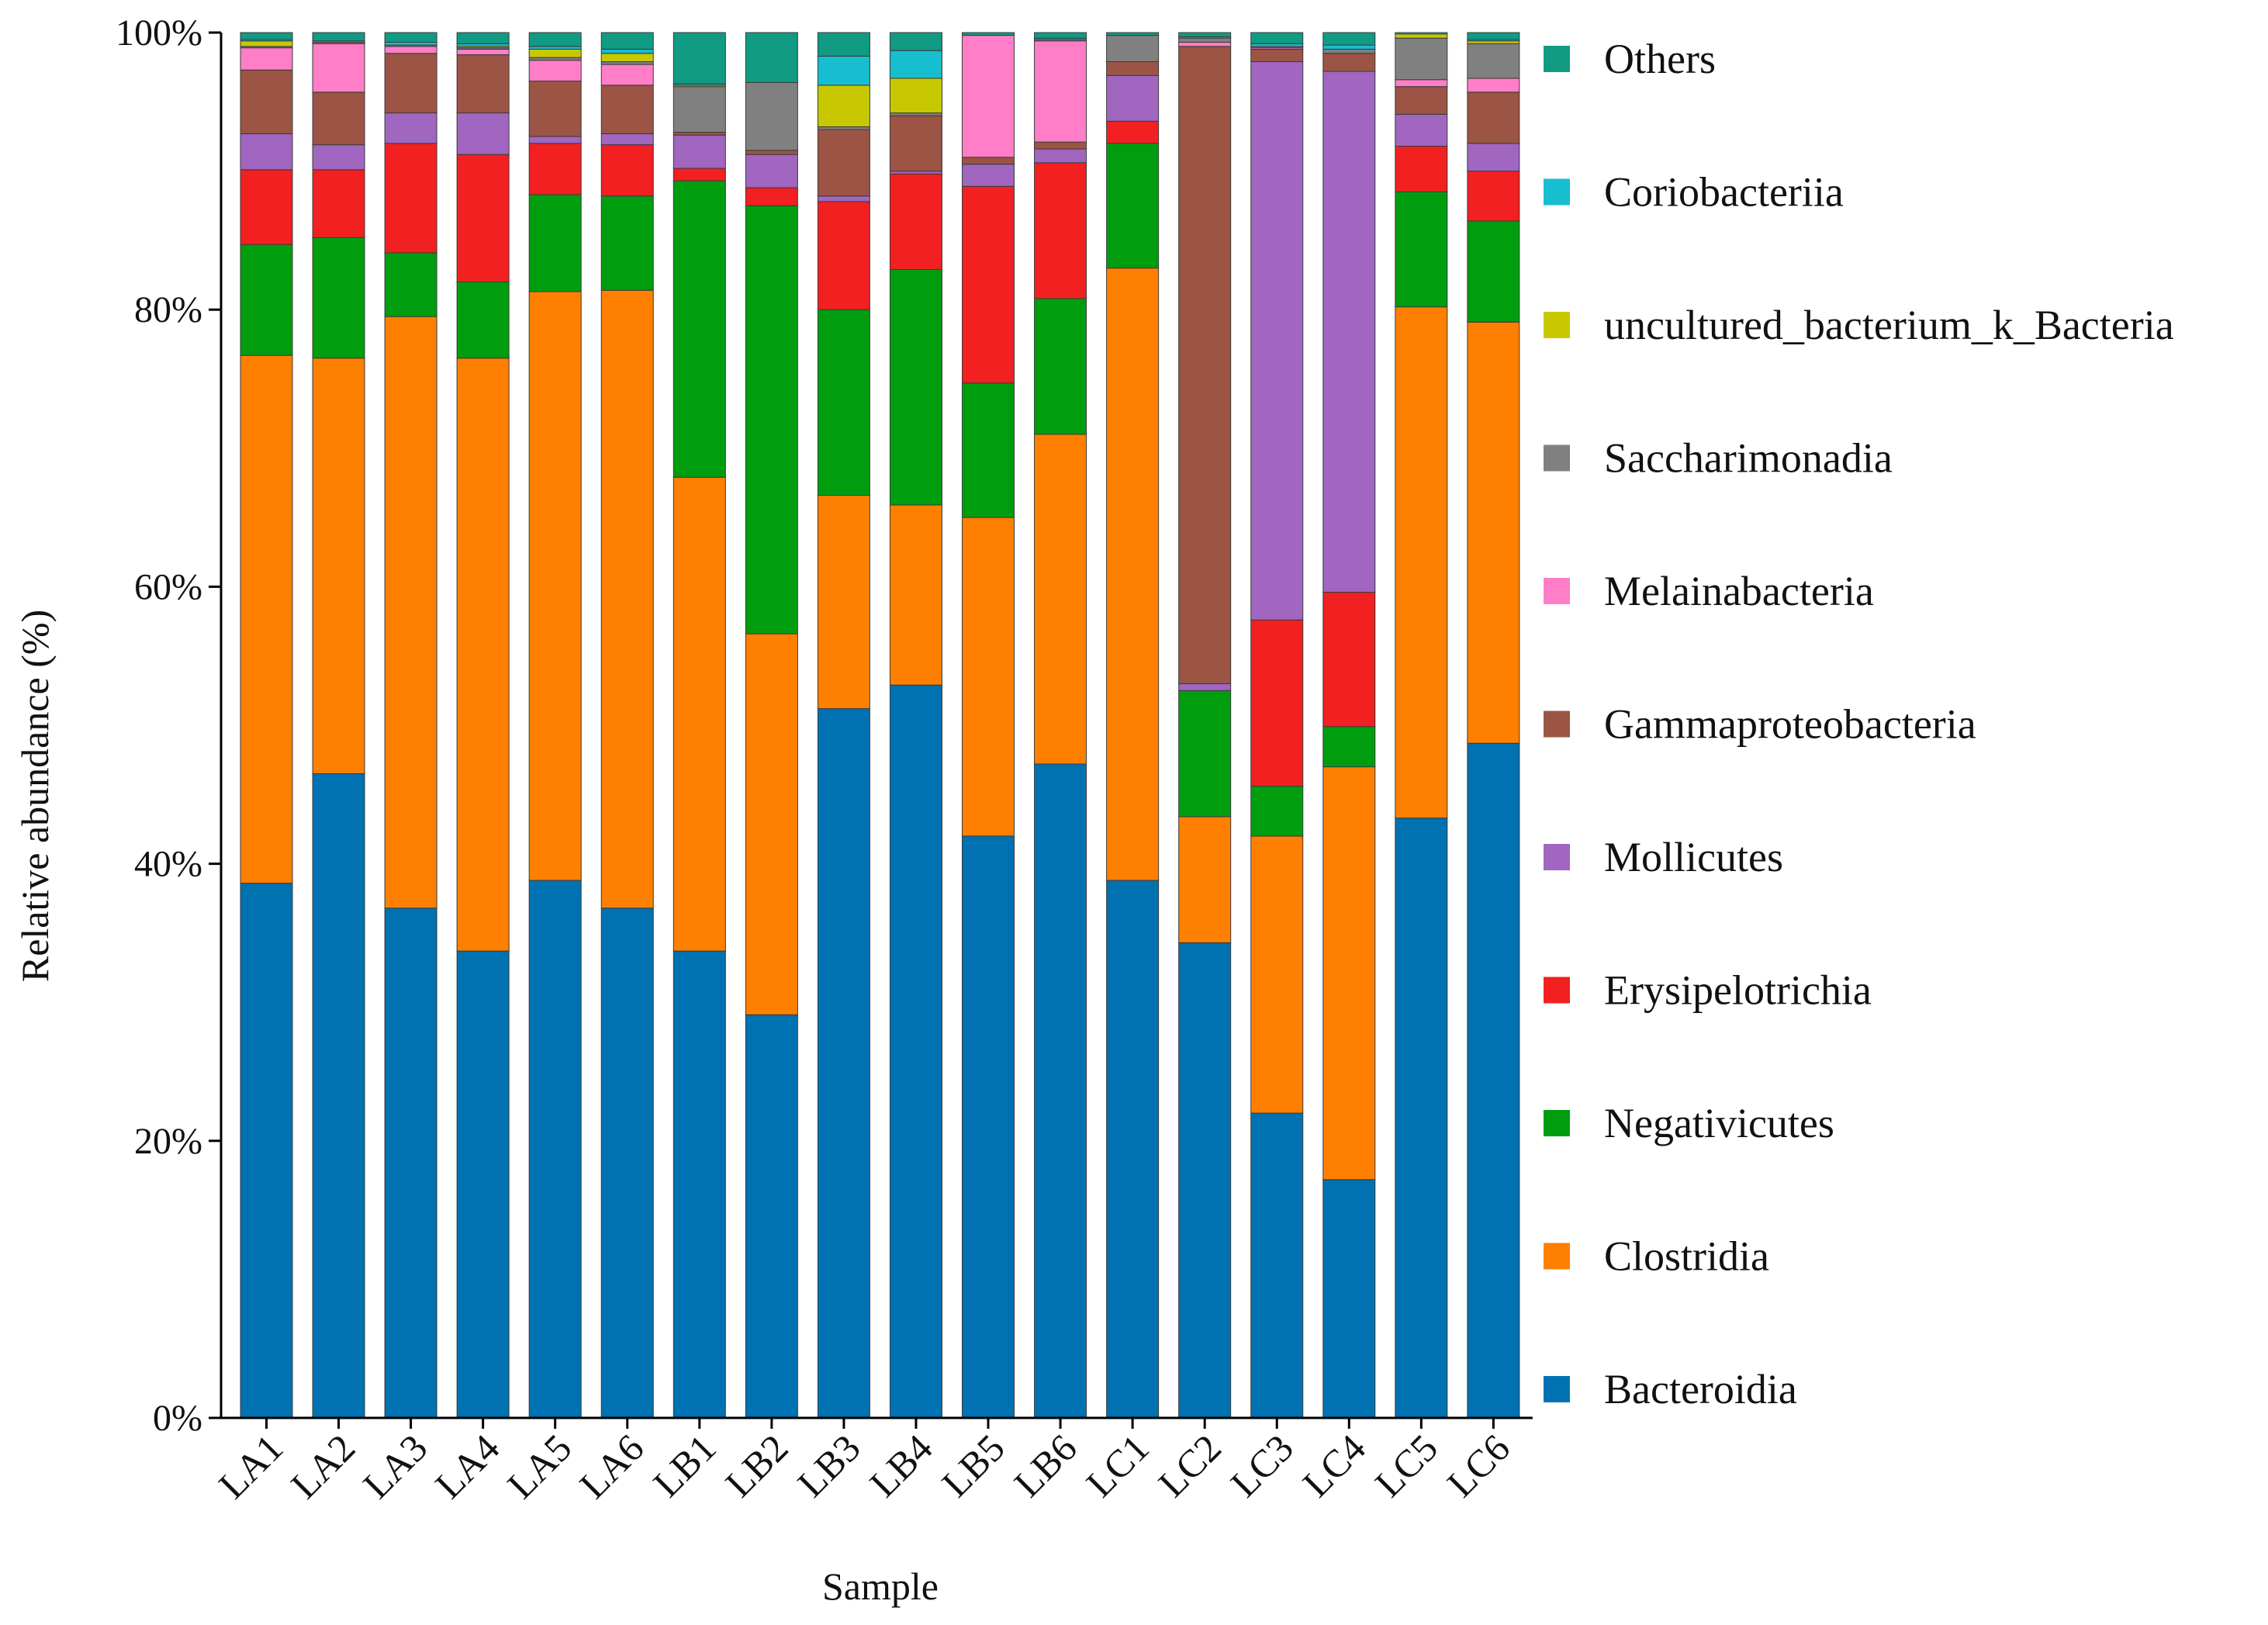 The height and width of the screenshot is (1625, 2268). I want to click on x-tick-label: LB1, so click(684, 1465).